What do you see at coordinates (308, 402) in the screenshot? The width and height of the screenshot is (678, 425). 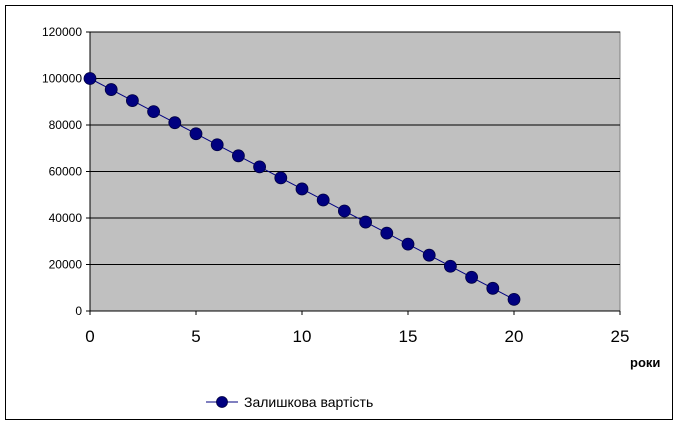 I see `legend-label: Залишкова вартість` at bounding box center [308, 402].